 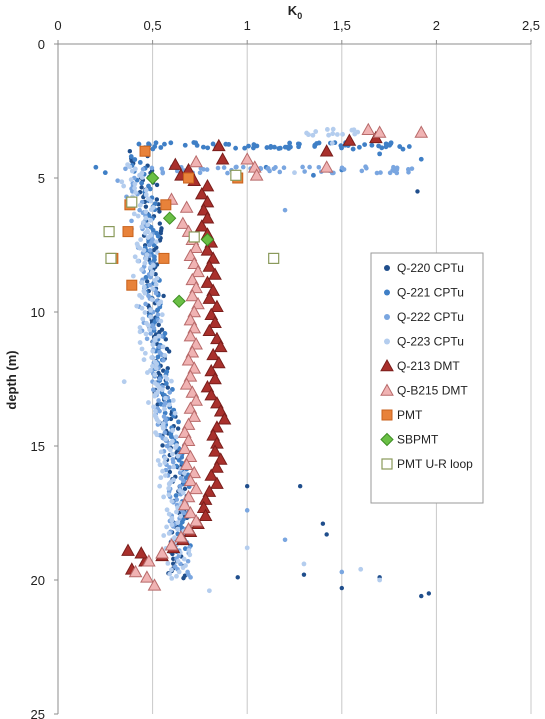 I want to click on x-tick-label: 1, so click(x=247, y=25).